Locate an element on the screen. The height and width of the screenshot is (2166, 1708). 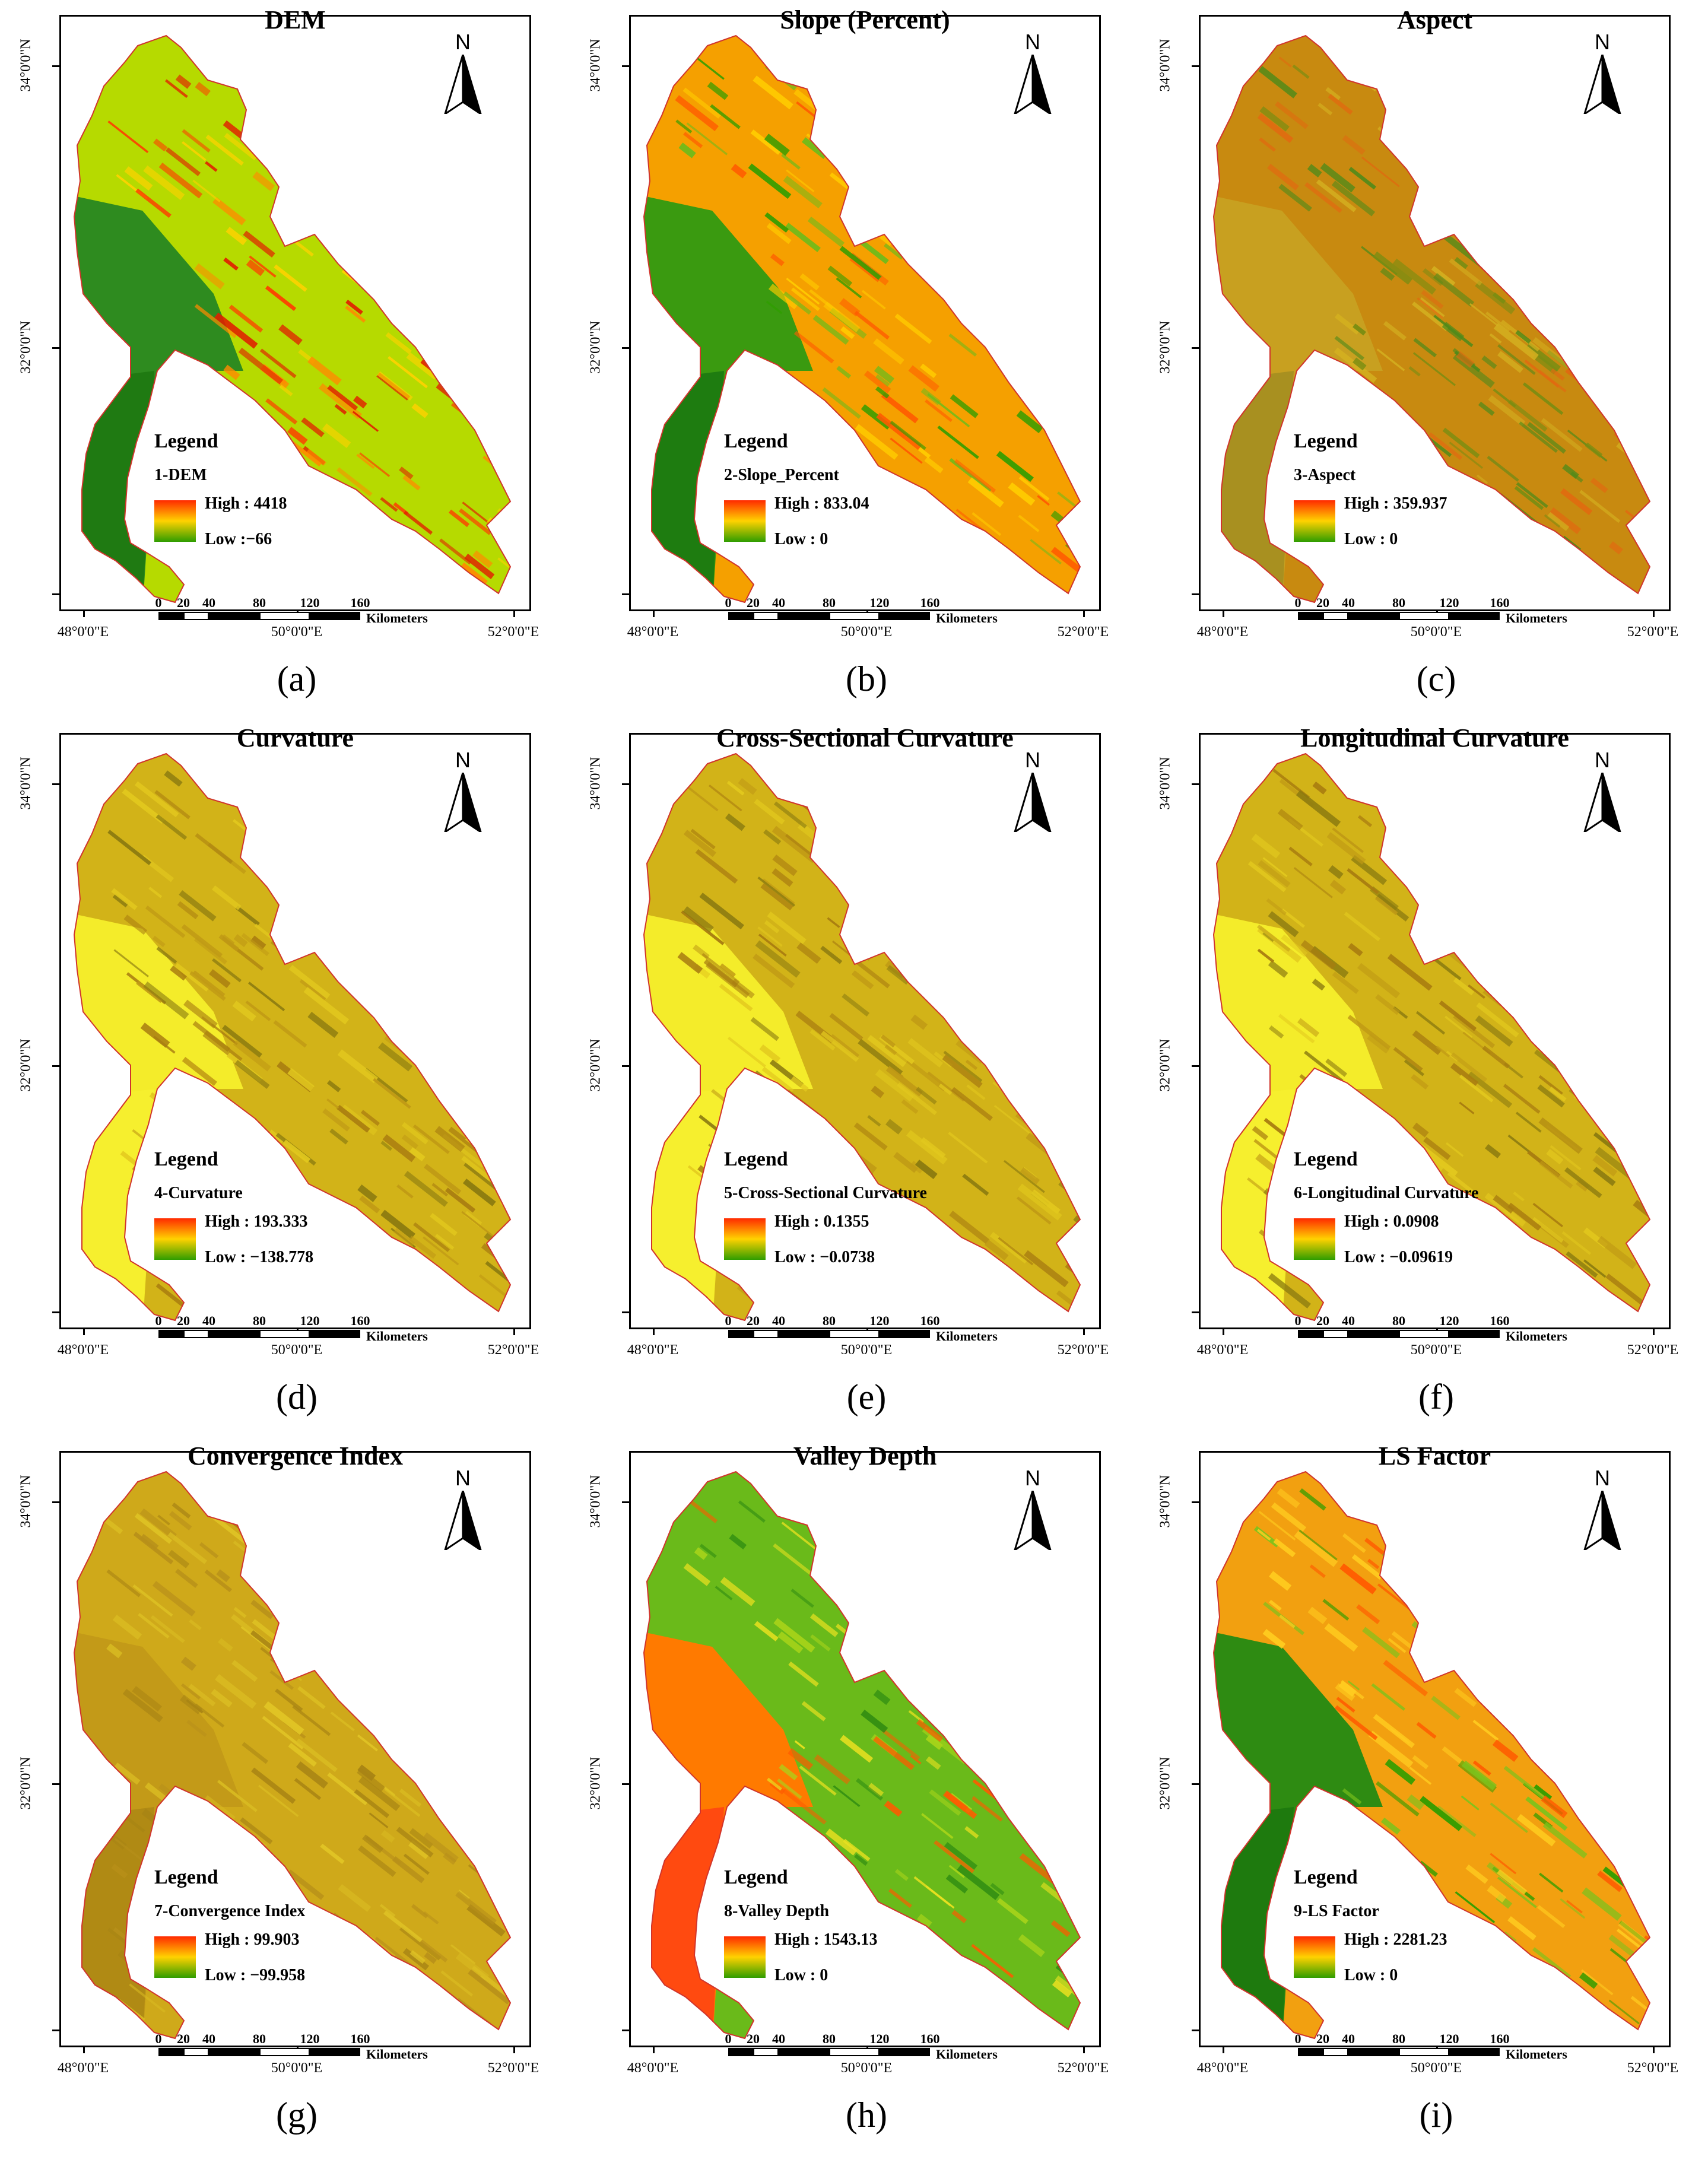
legend-layer-name: 3-Aspect is located at coordinates (1325, 475).